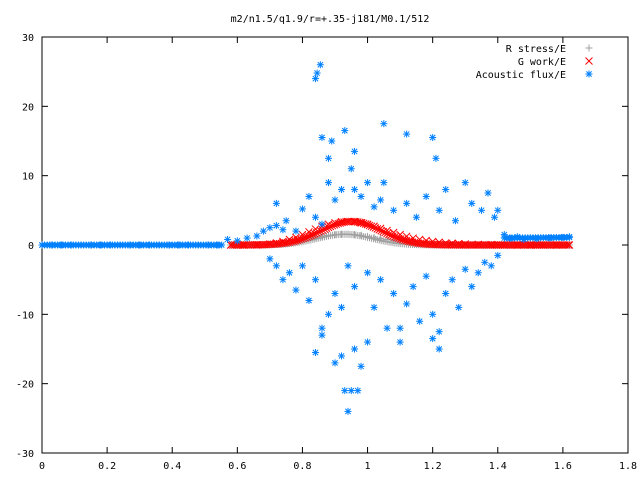 The height and width of the screenshot is (480, 640). What do you see at coordinates (172, 466) in the screenshot?
I see `x-tick-label: 0.4` at bounding box center [172, 466].